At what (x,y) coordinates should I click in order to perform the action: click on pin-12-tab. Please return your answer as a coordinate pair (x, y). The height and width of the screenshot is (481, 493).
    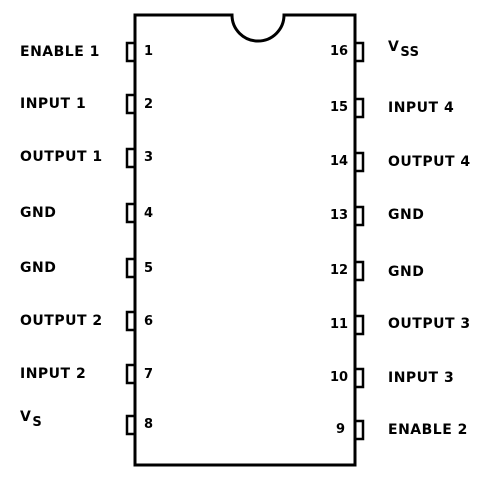
    Looking at the image, I should click on (360, 271).